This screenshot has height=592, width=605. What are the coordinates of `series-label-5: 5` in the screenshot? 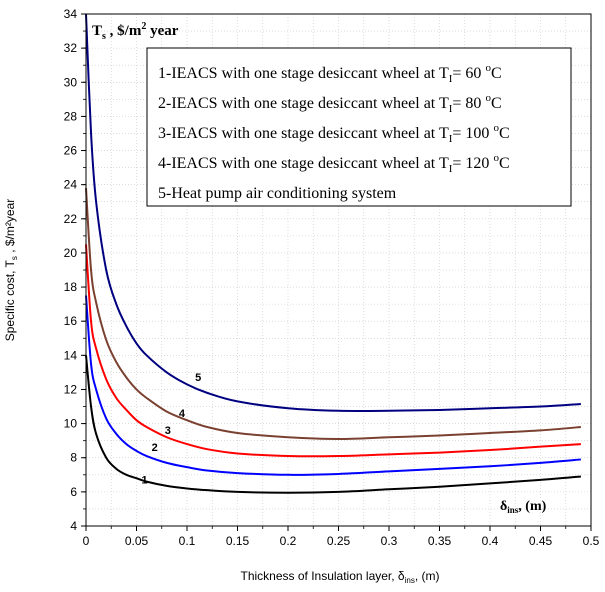 It's located at (198, 378).